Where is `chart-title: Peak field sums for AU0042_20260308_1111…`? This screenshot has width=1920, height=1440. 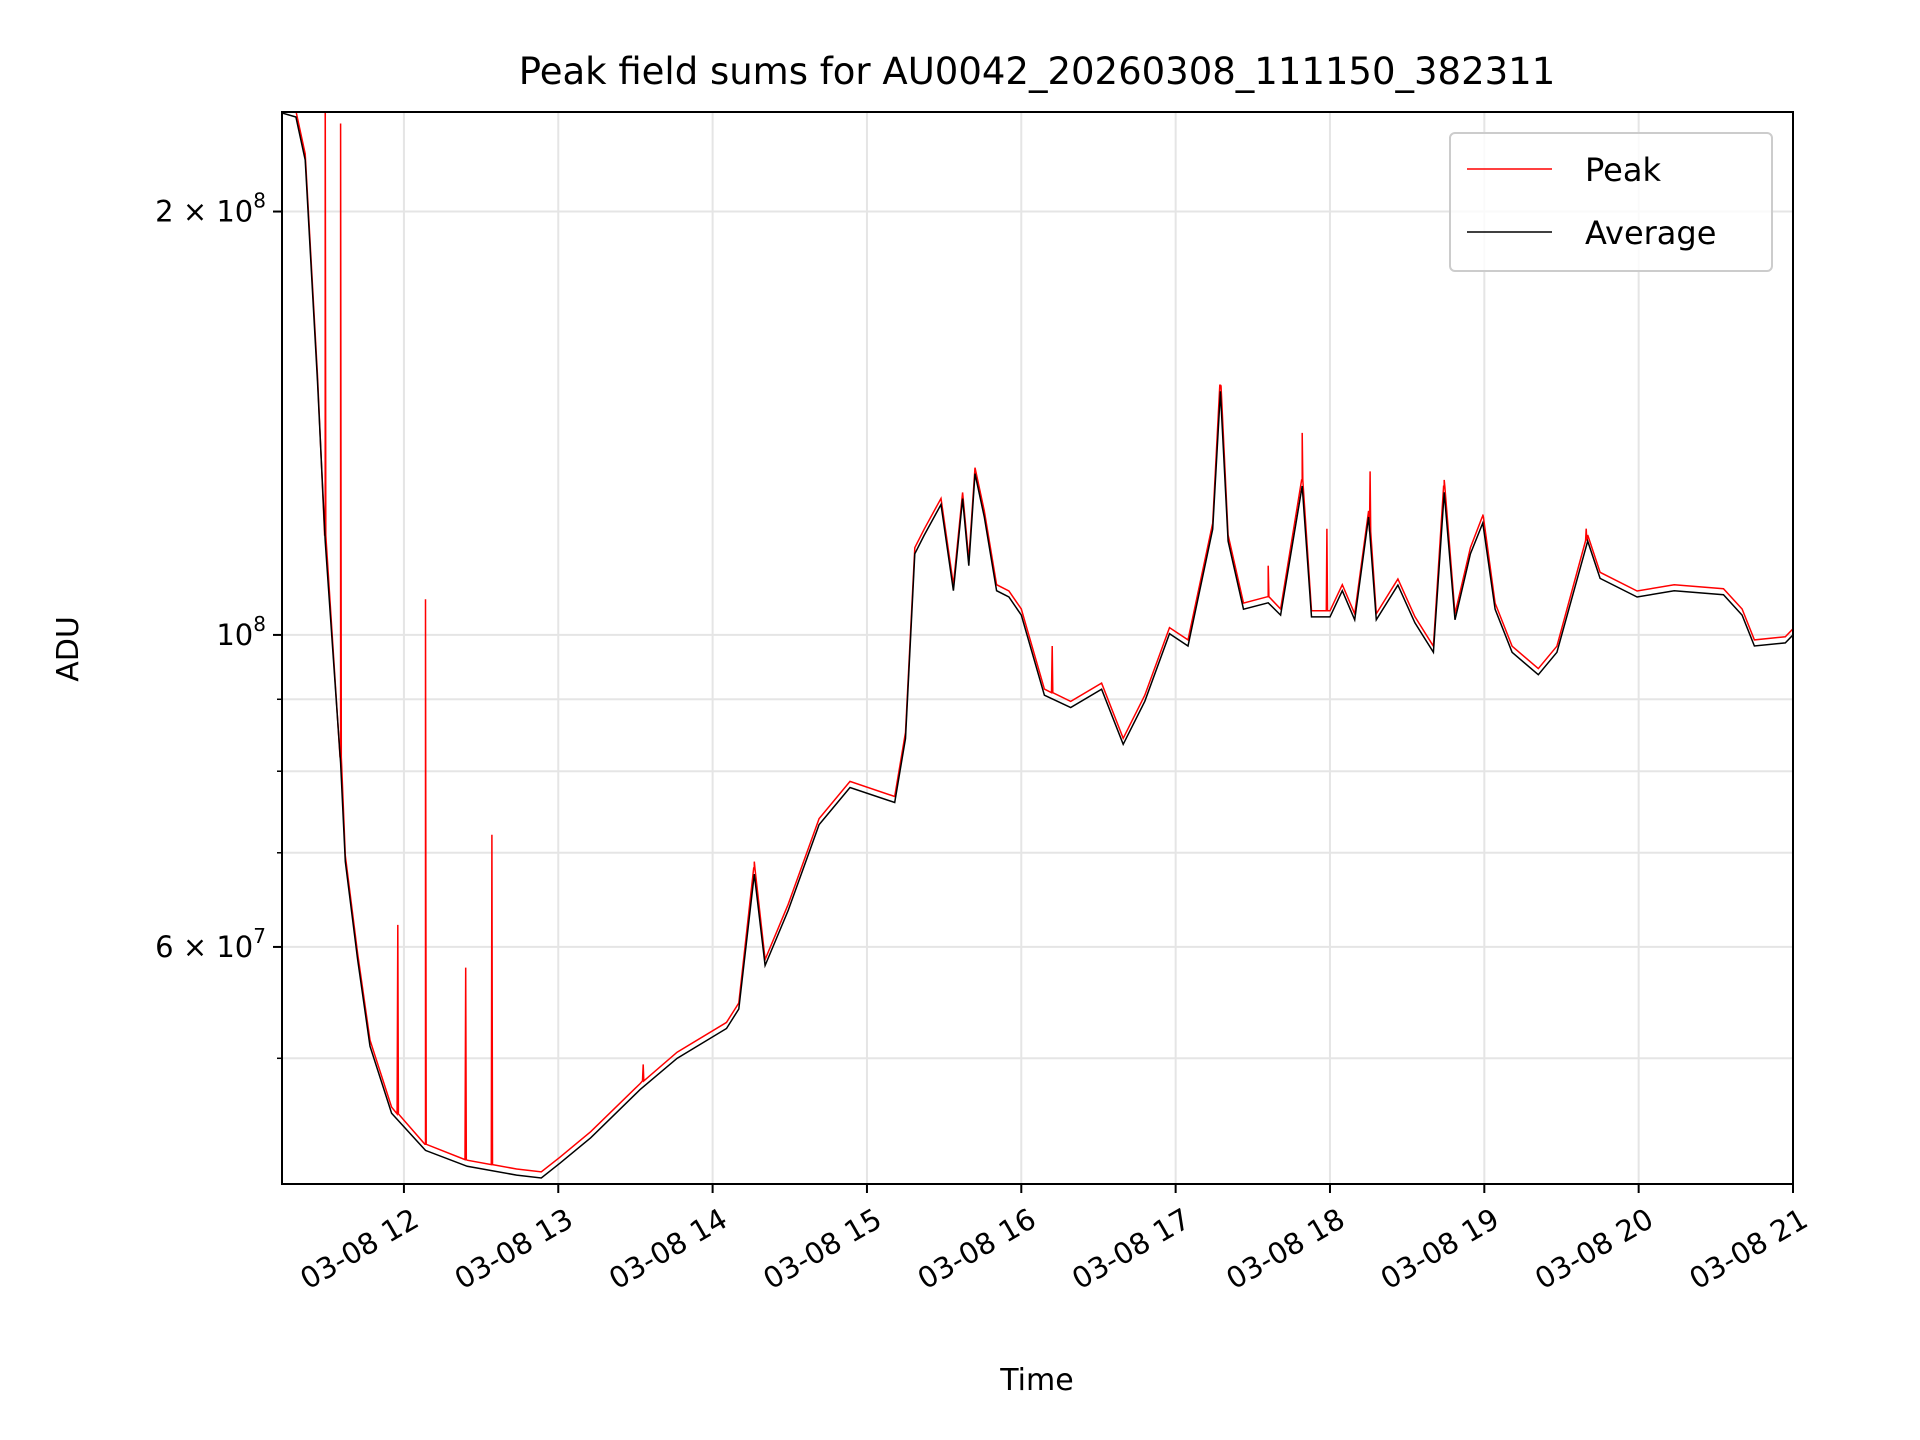 chart-title: Peak field sums for AU0042_20260308_1111… is located at coordinates (1037, 71).